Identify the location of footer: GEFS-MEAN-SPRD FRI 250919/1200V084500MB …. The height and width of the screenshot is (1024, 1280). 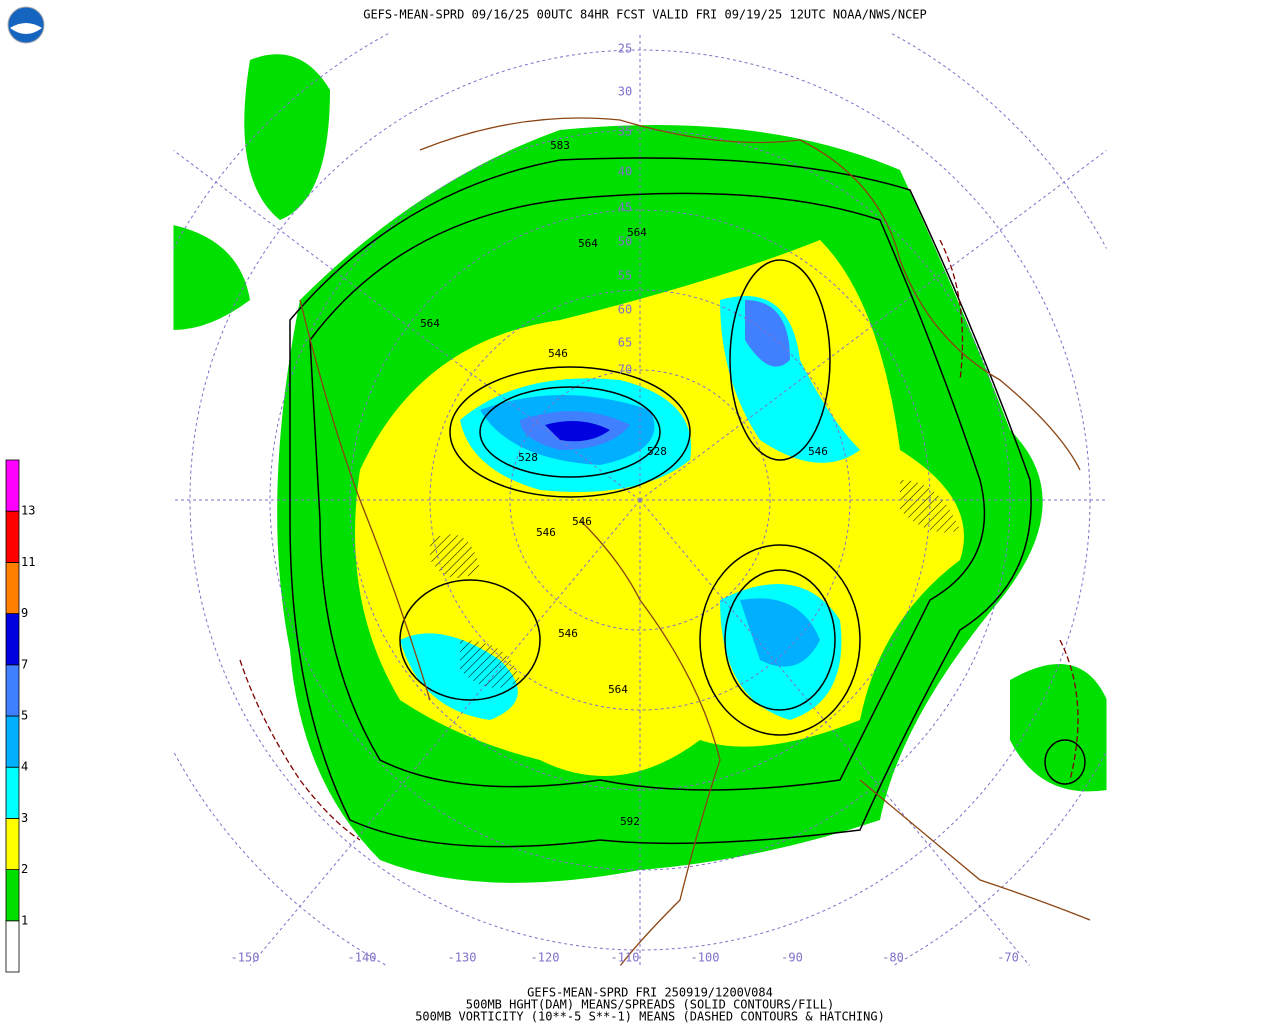
(650, 1005).